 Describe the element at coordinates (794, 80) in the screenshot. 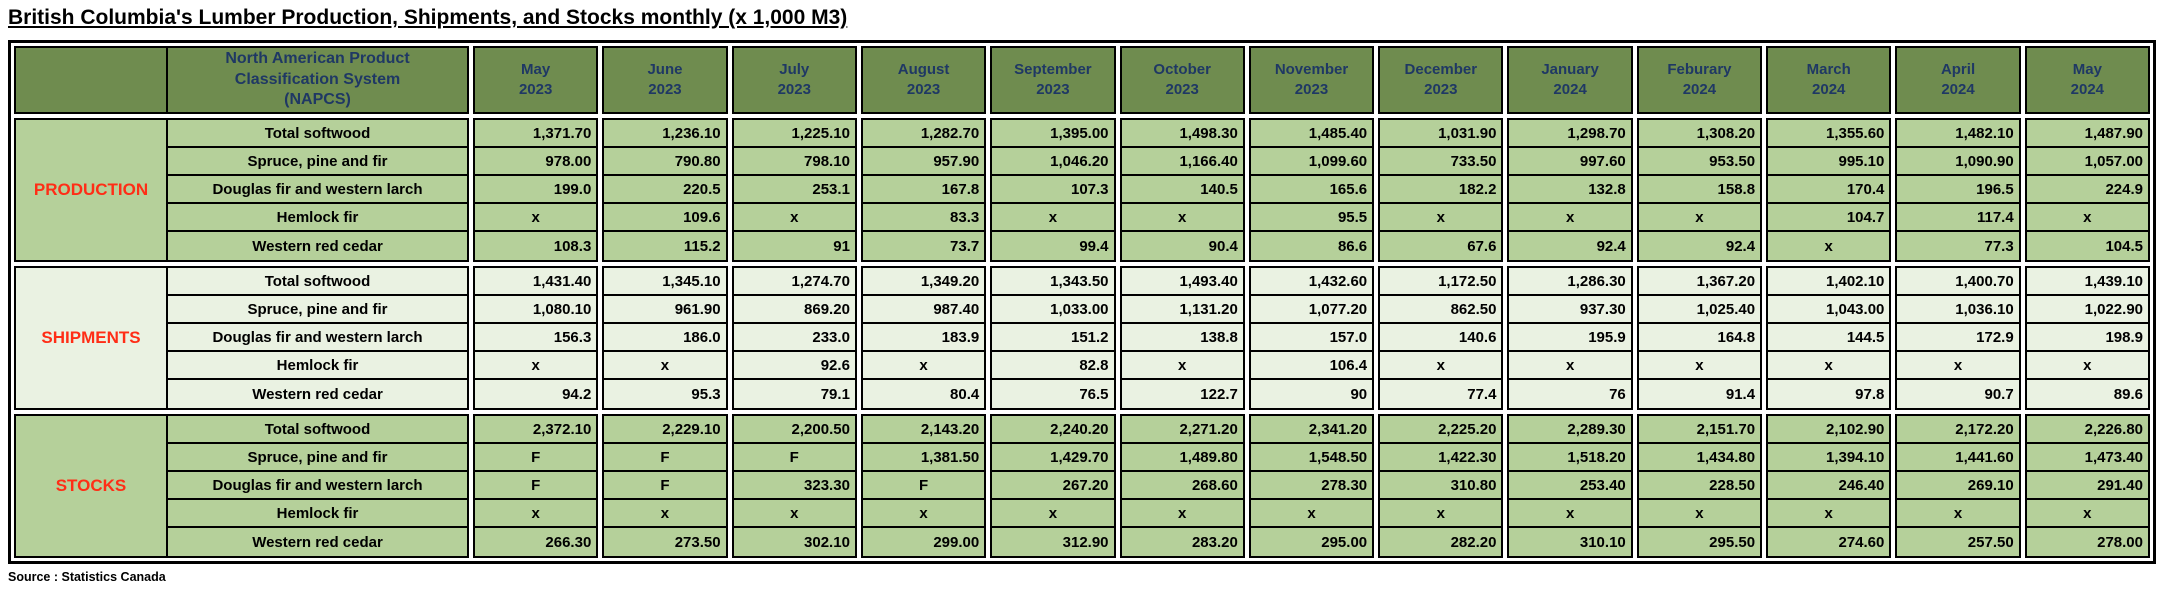

I see `month-header: July 2023` at that location.